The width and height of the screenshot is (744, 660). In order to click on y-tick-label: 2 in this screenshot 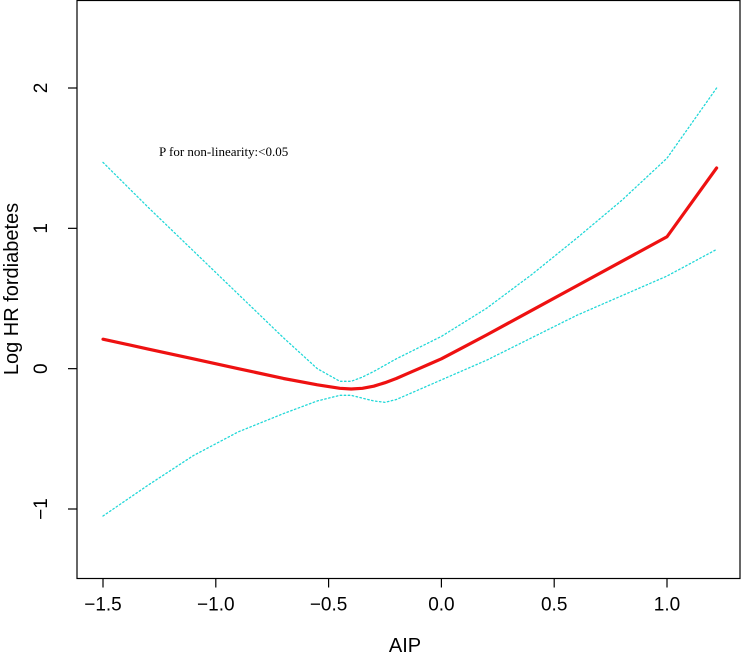, I will do `click(41, 88)`.